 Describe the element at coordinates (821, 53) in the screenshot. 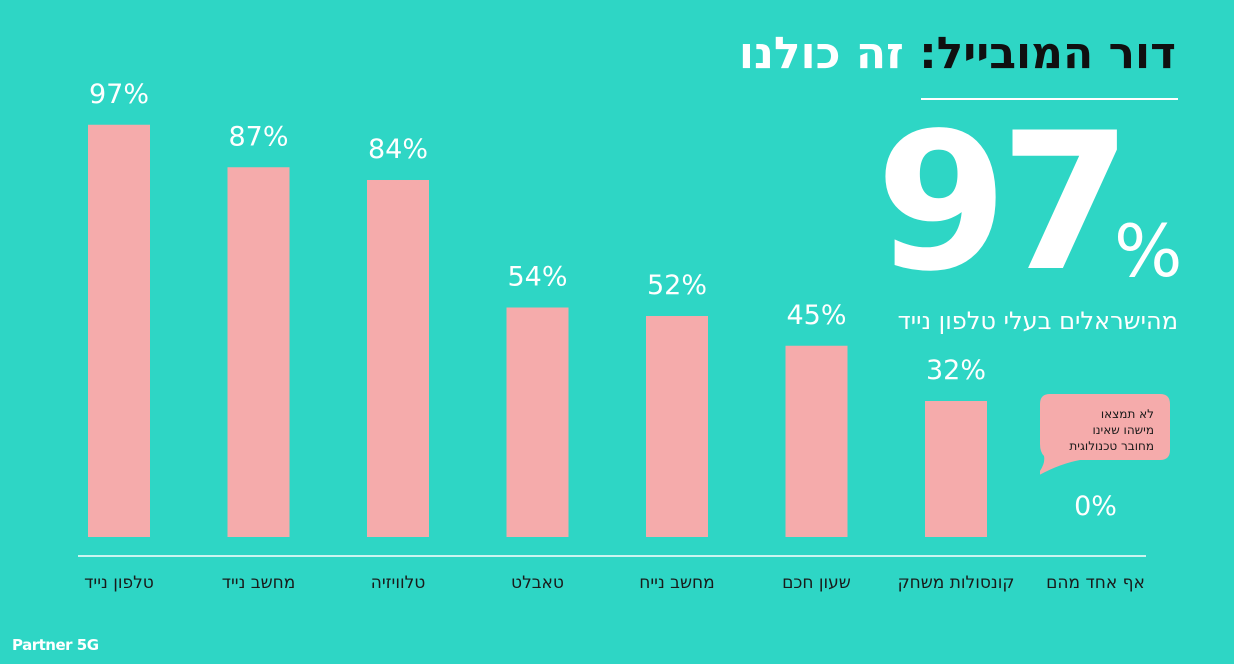

I see `title-accent: זה כולנו` at that location.